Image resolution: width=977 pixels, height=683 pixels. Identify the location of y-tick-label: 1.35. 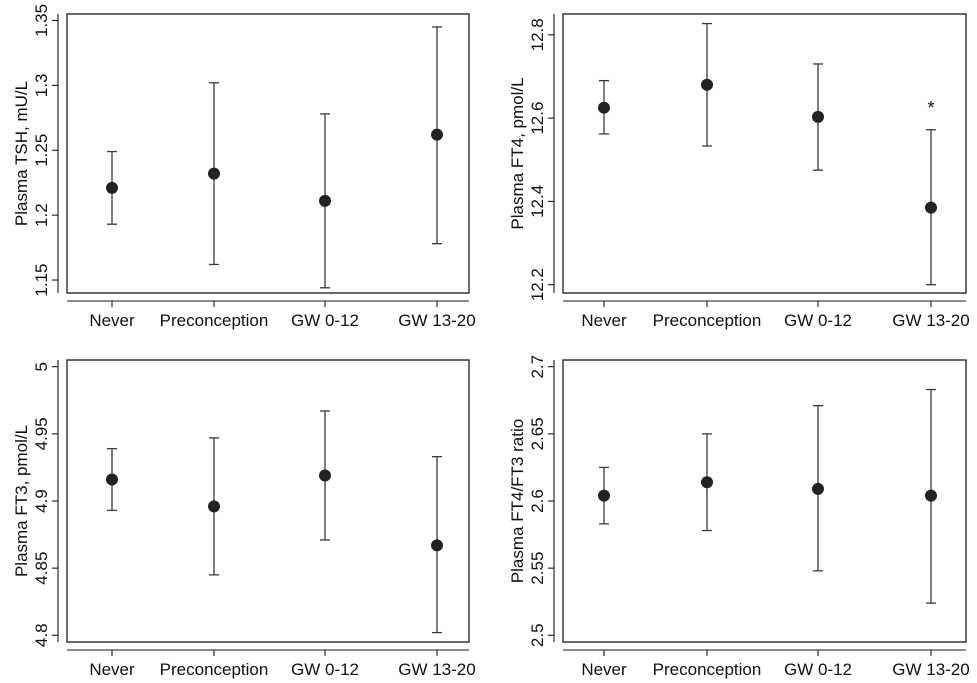
(41, 20).